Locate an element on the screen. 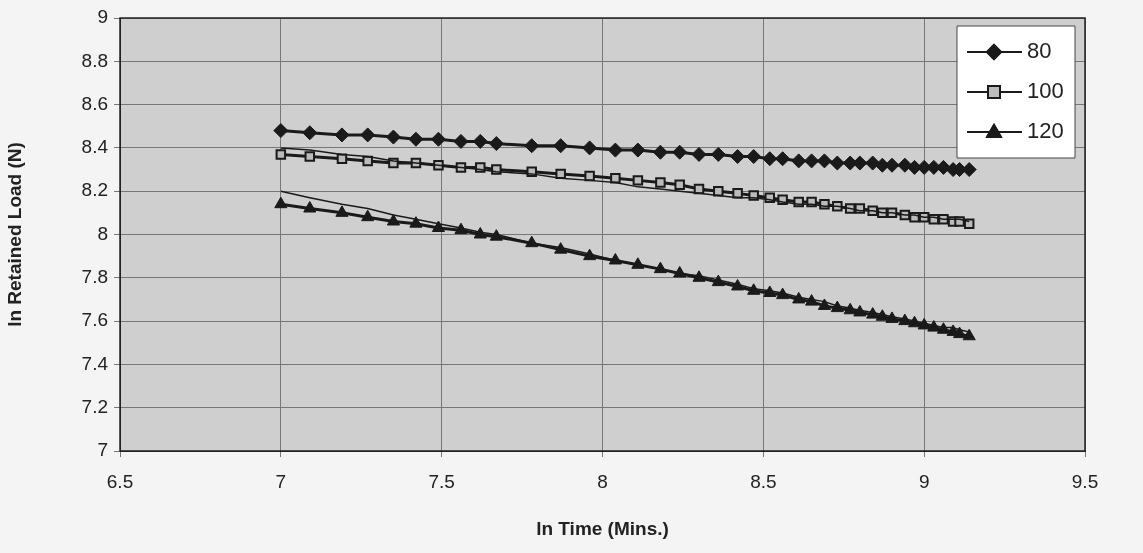 The image size is (1143, 553). y-axis-title: ln Retained Load (N) is located at coordinates (14, 234).